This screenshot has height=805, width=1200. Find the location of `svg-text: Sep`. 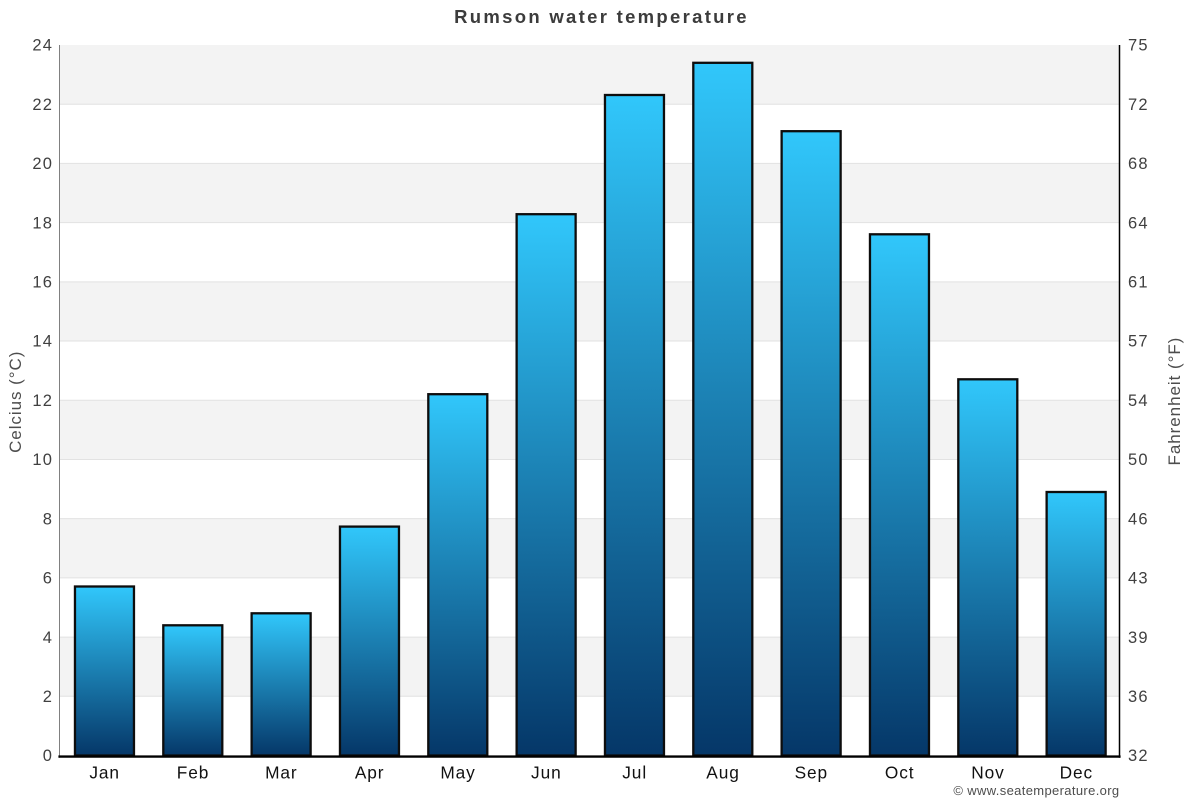

svg-text: Sep is located at coordinates (811, 773).